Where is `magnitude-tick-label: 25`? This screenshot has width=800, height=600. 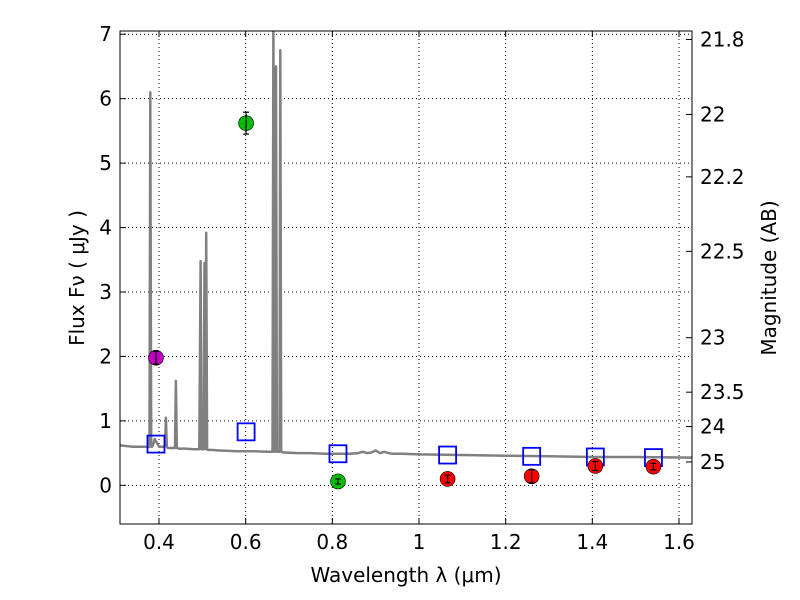 magnitude-tick-label: 25 is located at coordinates (712, 462).